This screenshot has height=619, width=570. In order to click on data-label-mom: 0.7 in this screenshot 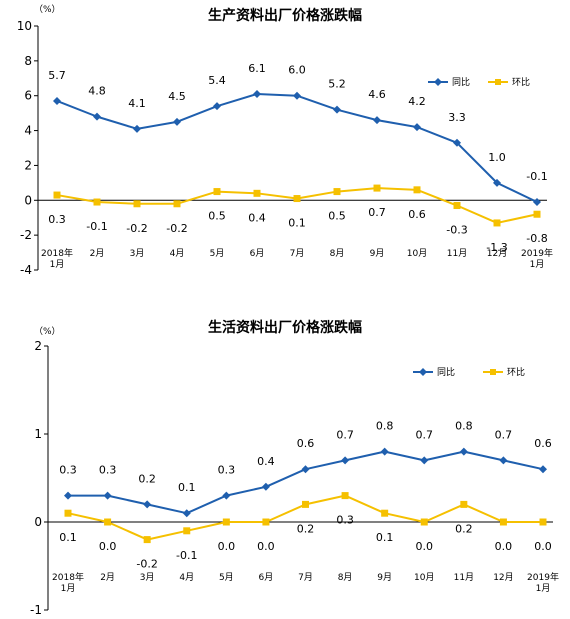, I will do `click(377, 212)`.